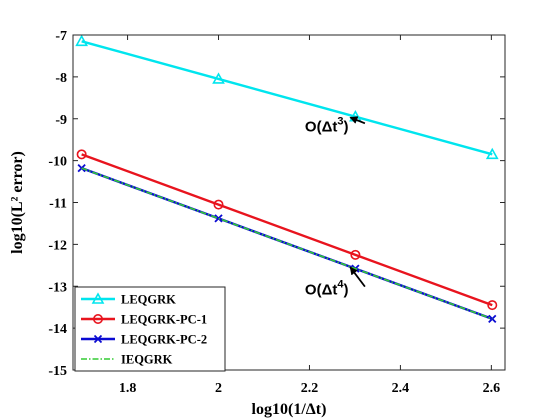  I want to click on legend-label: IEQGRK, so click(147, 360).